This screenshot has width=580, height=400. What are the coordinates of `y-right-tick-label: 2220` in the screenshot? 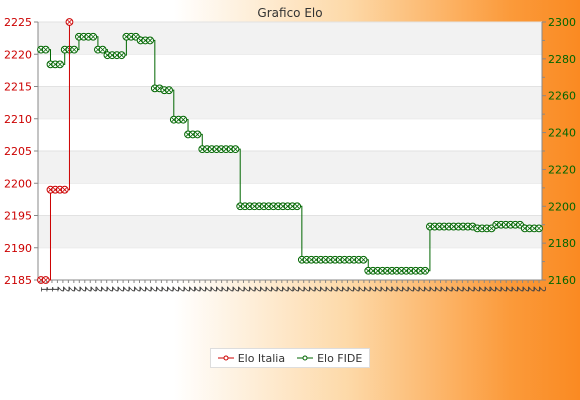 It's located at (562, 169).